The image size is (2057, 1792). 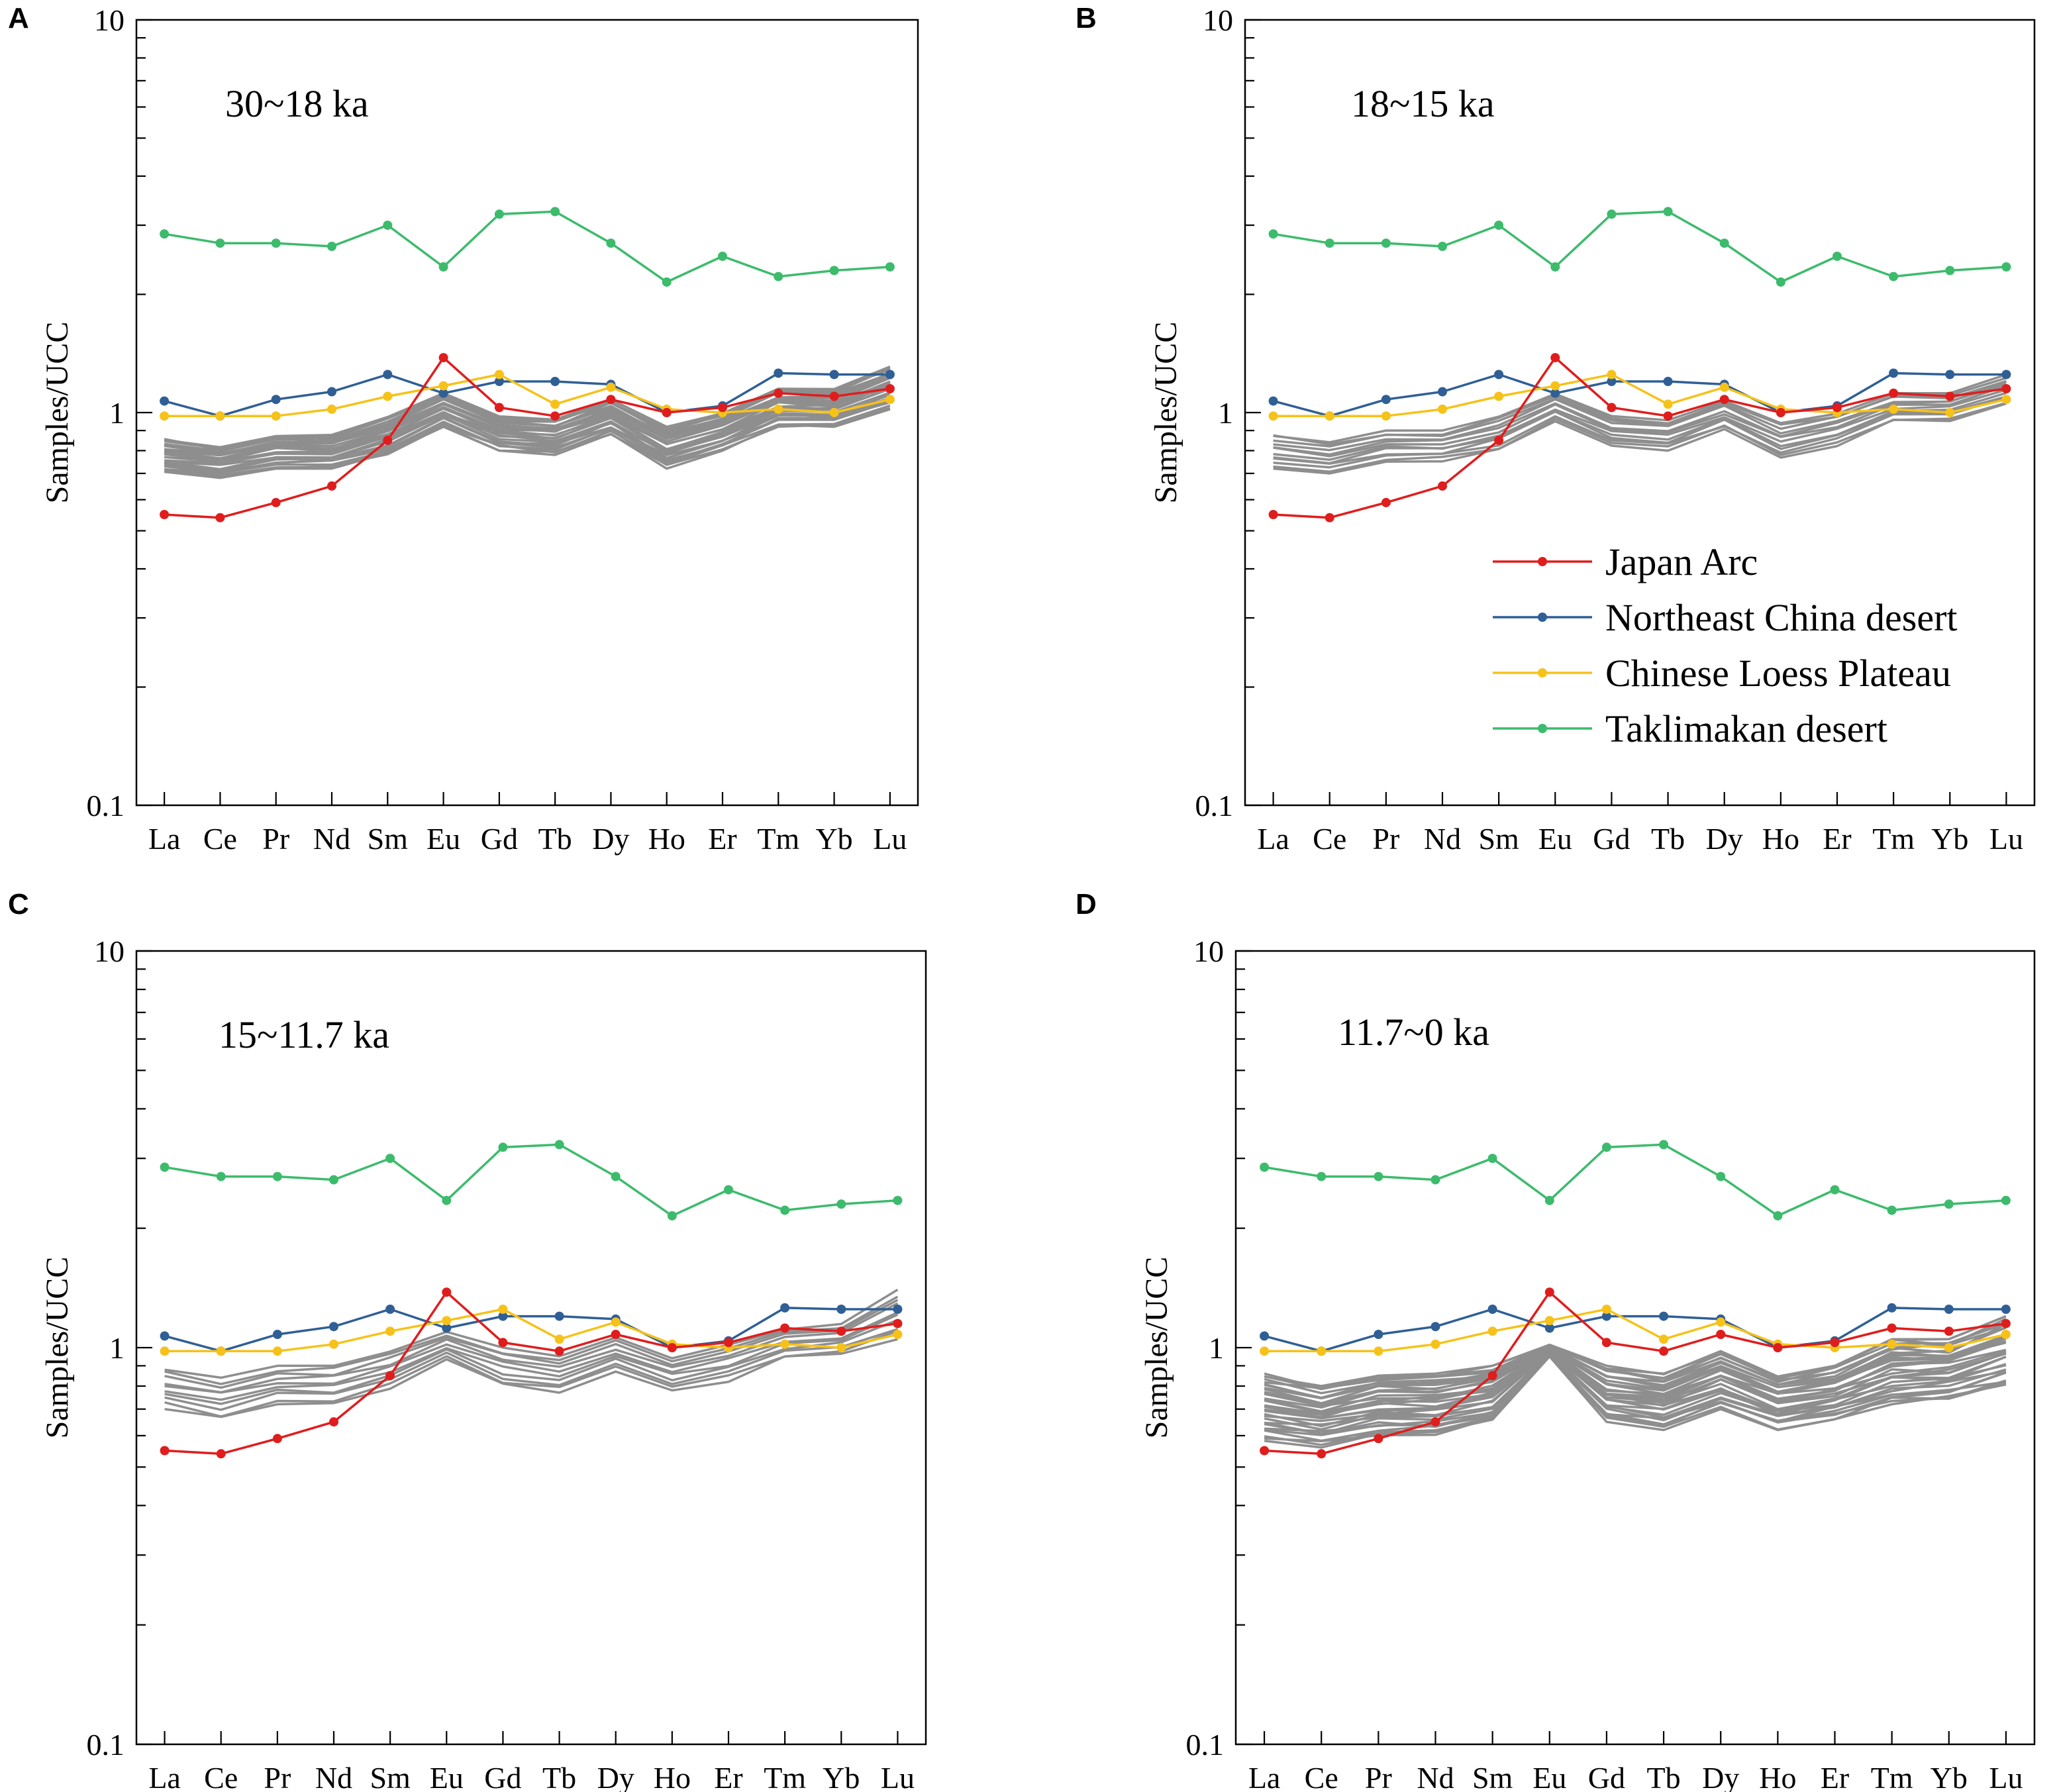 What do you see at coordinates (331, 409) in the screenshot?
I see `point-chinese-loess-plateau-nd` at bounding box center [331, 409].